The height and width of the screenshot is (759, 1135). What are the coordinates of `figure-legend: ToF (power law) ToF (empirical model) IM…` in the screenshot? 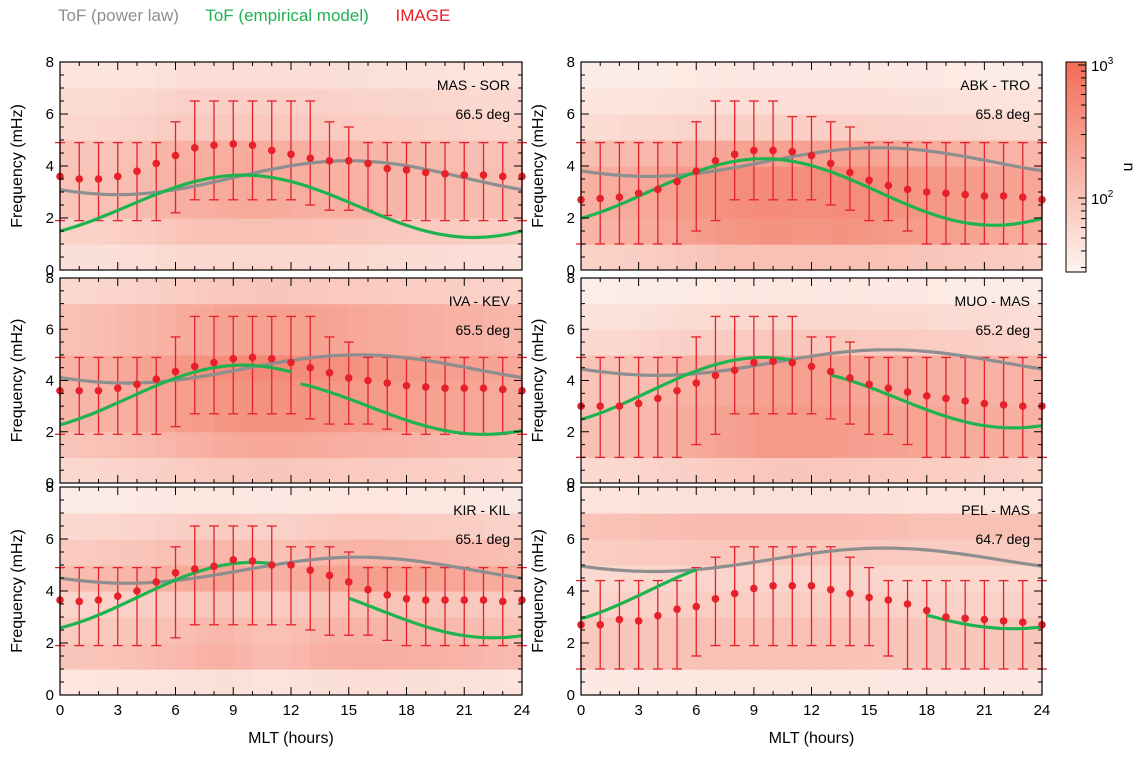 It's located at (265, 19).